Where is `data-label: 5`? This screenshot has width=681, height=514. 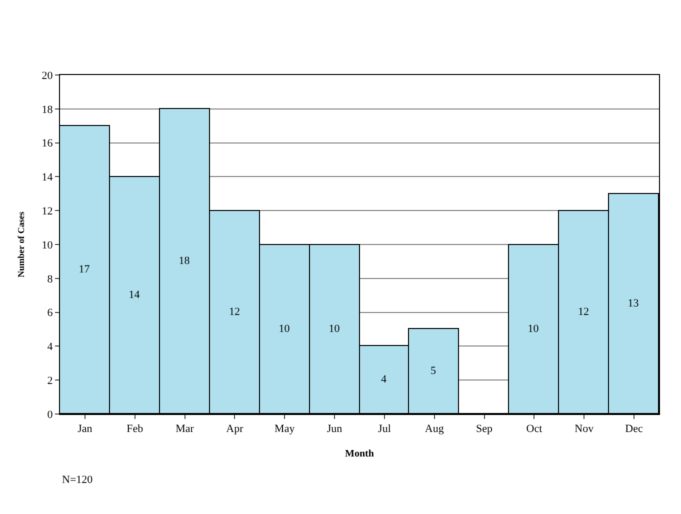
data-label: 5 is located at coordinates (433, 371).